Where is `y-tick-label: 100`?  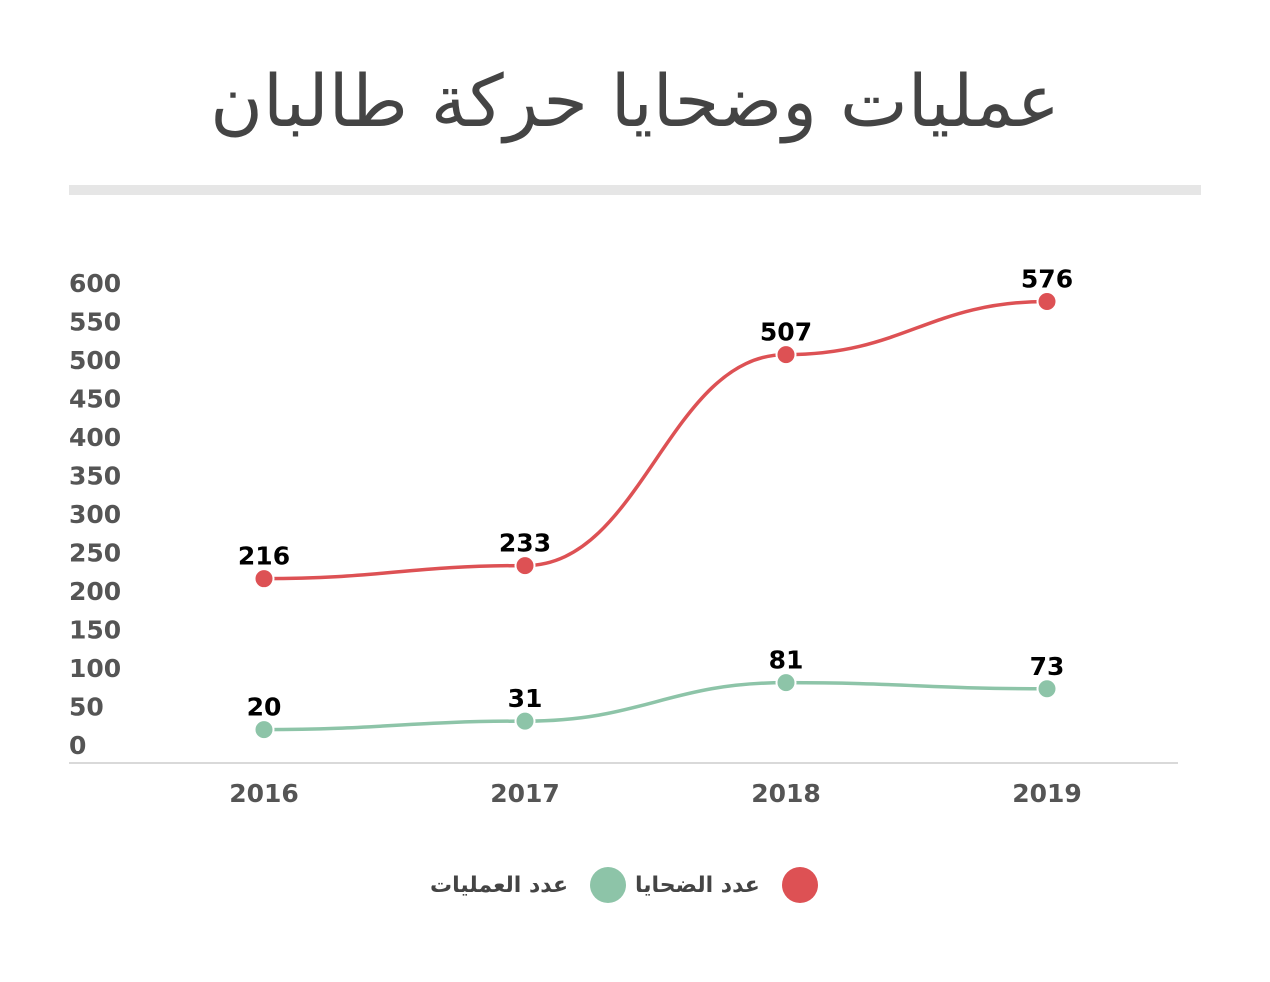 y-tick-label: 100 is located at coordinates (95, 668).